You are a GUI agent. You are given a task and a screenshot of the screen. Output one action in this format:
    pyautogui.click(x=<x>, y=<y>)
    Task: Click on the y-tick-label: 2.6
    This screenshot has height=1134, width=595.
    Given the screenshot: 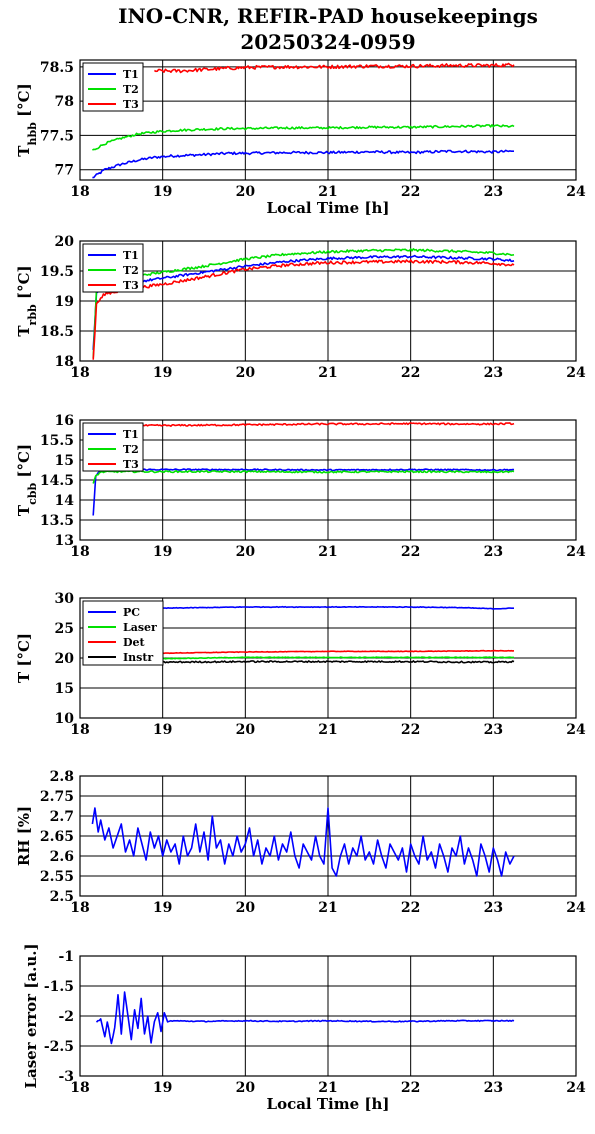 What is the action you would take?
    pyautogui.click(x=62, y=857)
    